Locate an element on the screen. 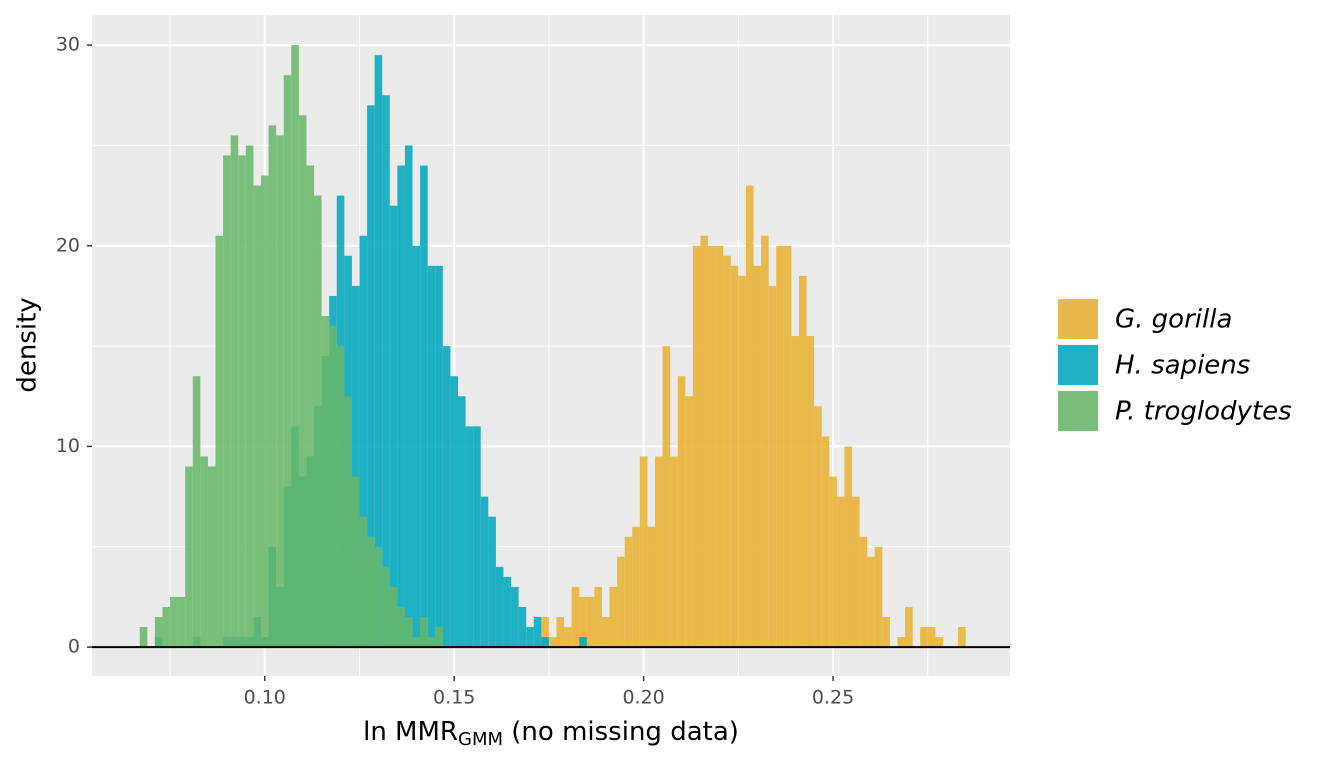 The height and width of the screenshot is (772, 1344). x-tick-label: 0.20 is located at coordinates (643, 698).